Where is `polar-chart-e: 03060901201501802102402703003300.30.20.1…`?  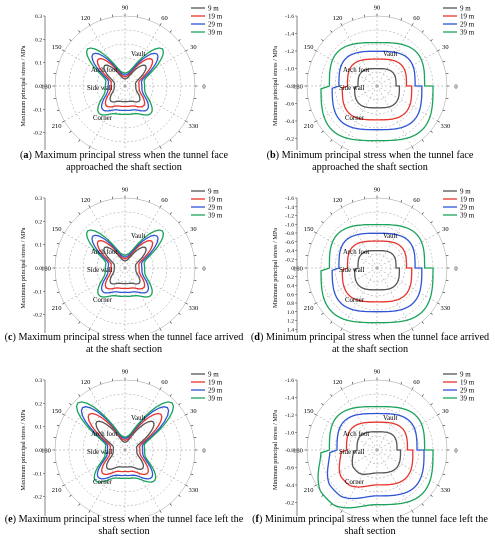 polar-chart-e: 03060901201501802102402703003300.30.20.1… is located at coordinates (121, 442).